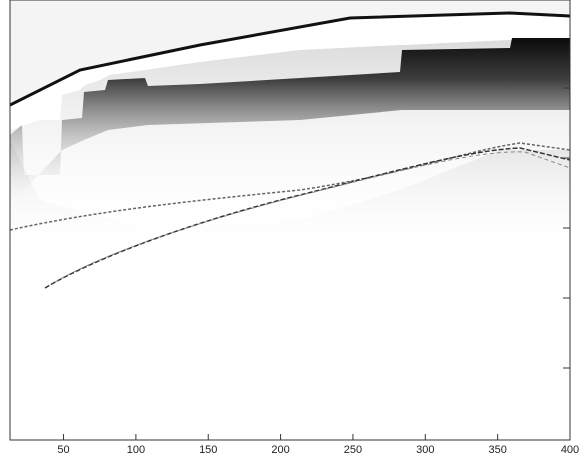 The height and width of the screenshot is (462, 586). I want to click on x-tick-label: 300, so click(425, 450).